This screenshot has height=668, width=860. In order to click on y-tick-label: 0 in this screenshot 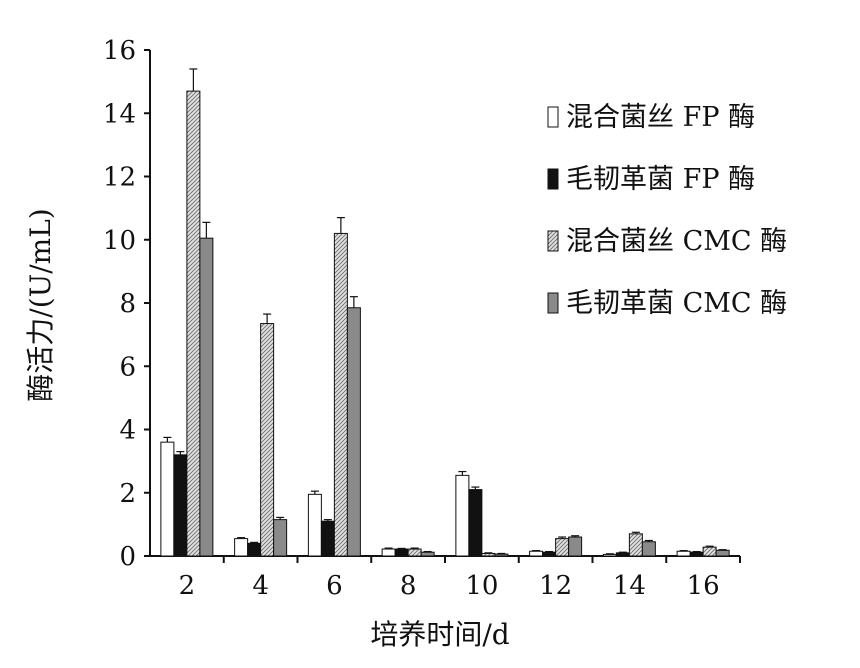, I will do `click(127, 557)`.